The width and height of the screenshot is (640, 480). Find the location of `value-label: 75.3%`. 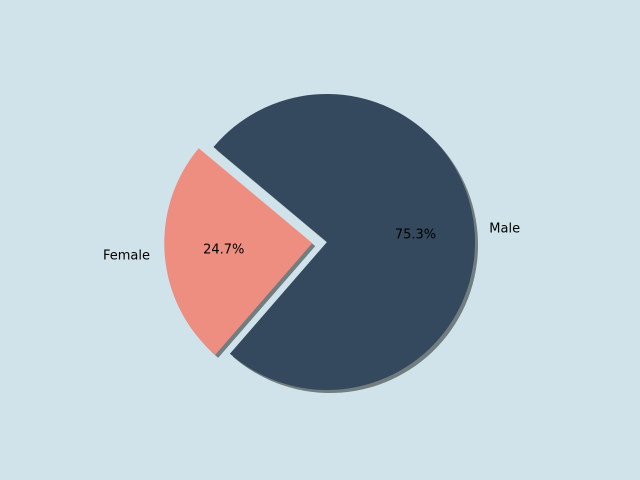

value-label: 75.3% is located at coordinates (415, 234).